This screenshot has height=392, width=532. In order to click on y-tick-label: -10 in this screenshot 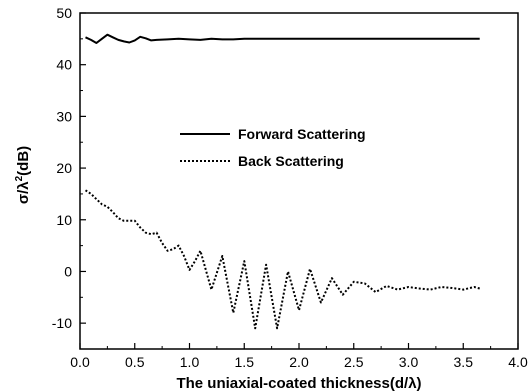, I will do `click(62, 323)`.